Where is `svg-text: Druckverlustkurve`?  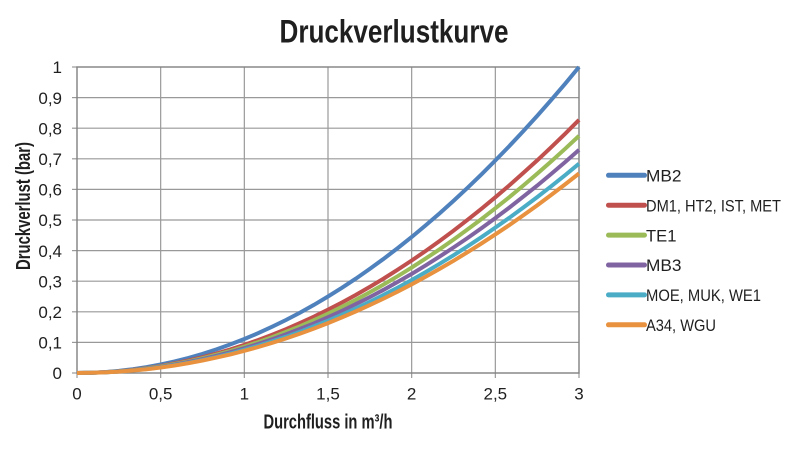 svg-text: Druckverlustkurve is located at coordinates (394, 32).